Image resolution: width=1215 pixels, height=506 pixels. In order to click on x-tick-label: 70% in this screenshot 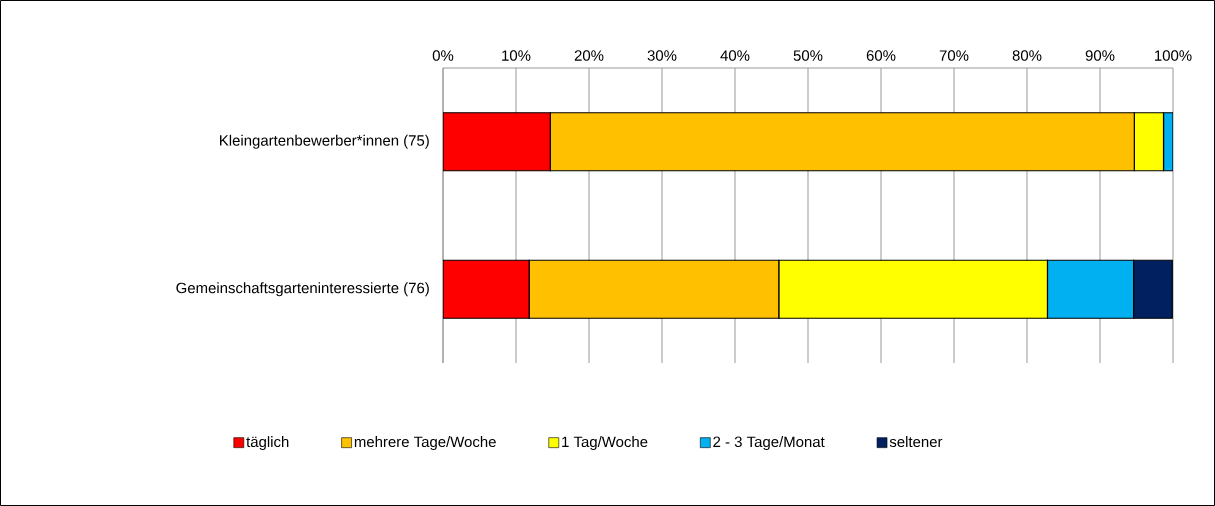, I will do `click(954, 55)`.